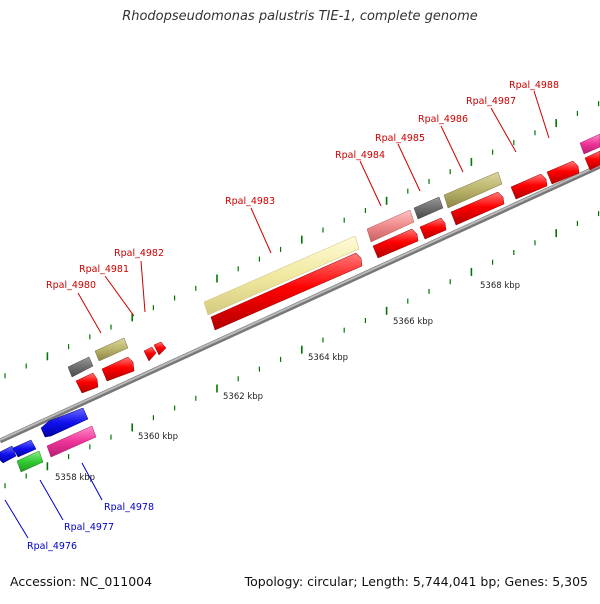 This screenshot has width=600, height=604. Describe the element at coordinates (139, 253) in the screenshot. I see `gene-label: Rpal_4982` at that location.